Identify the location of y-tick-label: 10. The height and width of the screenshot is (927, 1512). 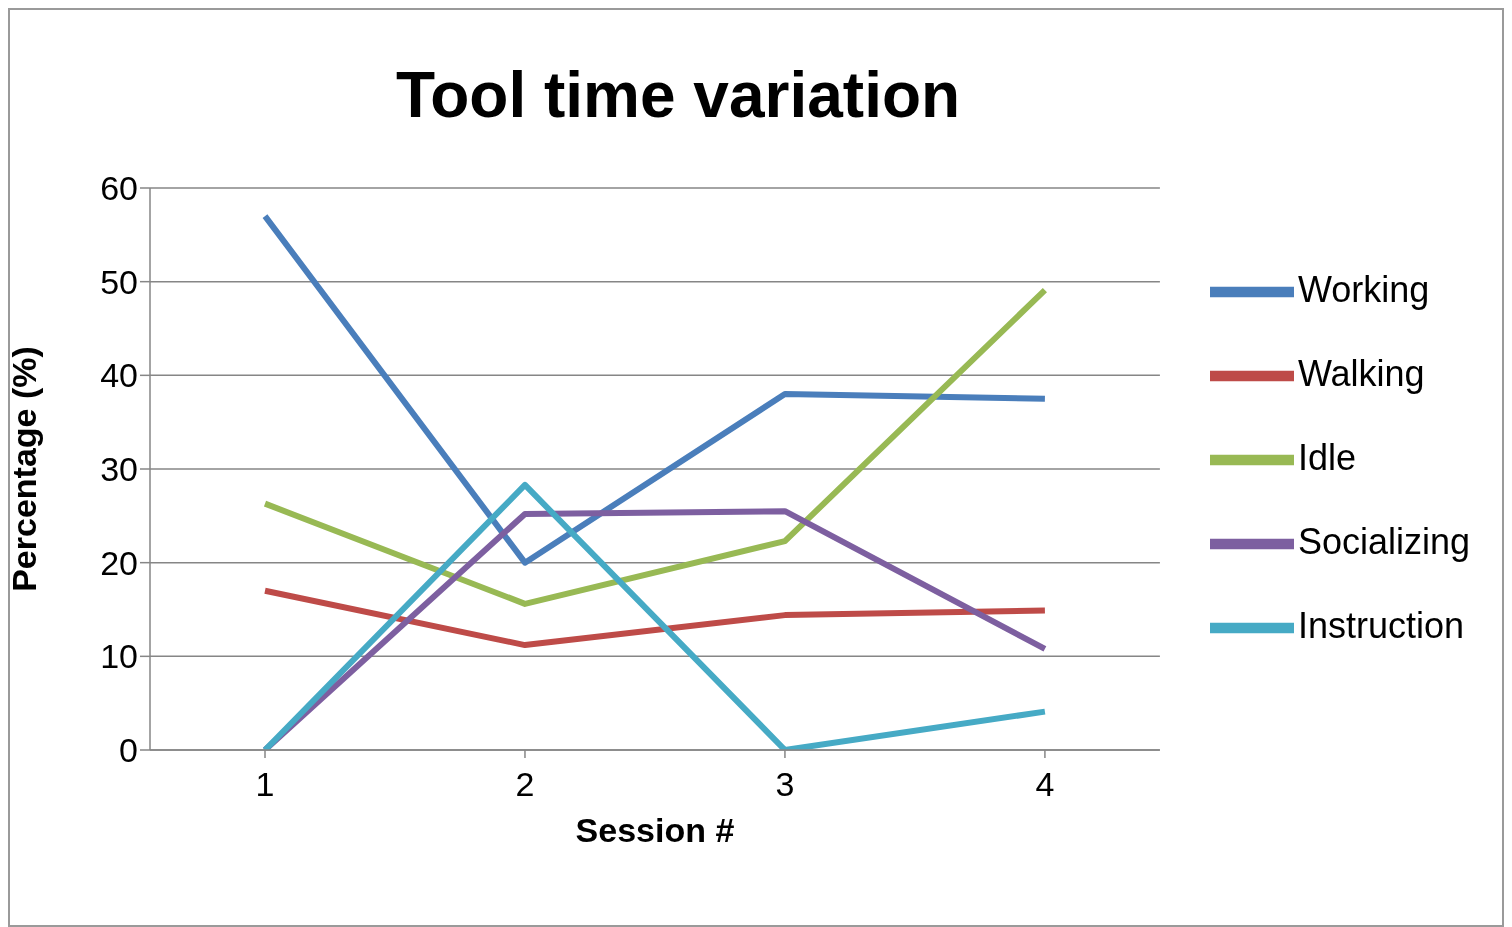
(119, 656).